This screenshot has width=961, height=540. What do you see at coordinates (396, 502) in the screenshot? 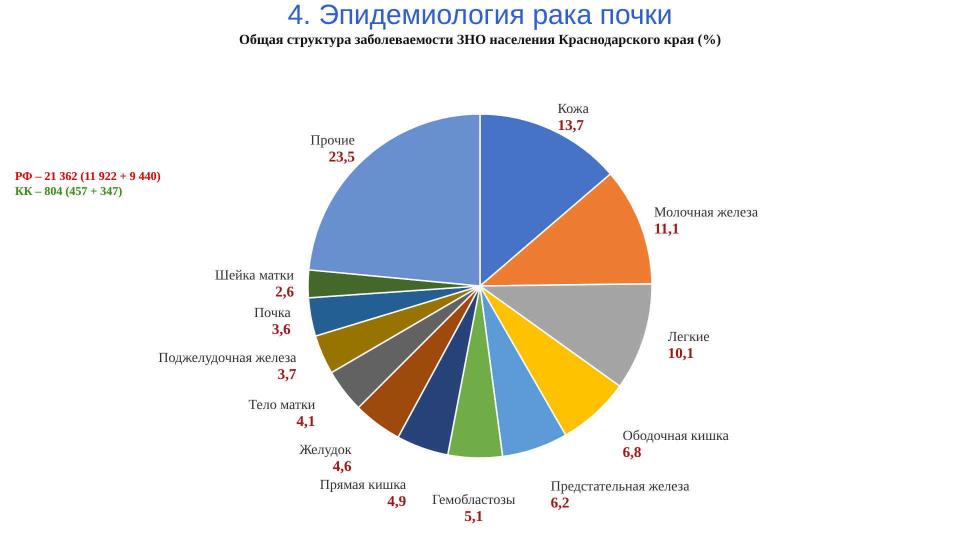
I see `data-label: 4,9` at bounding box center [396, 502].